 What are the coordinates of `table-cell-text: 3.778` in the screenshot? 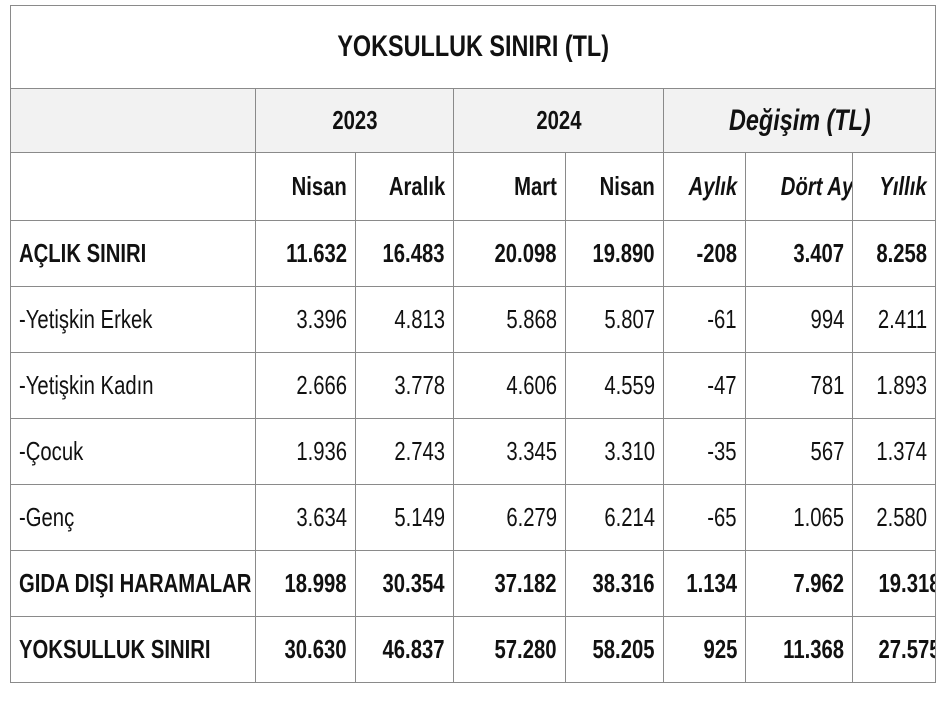 It's located at (419, 385).